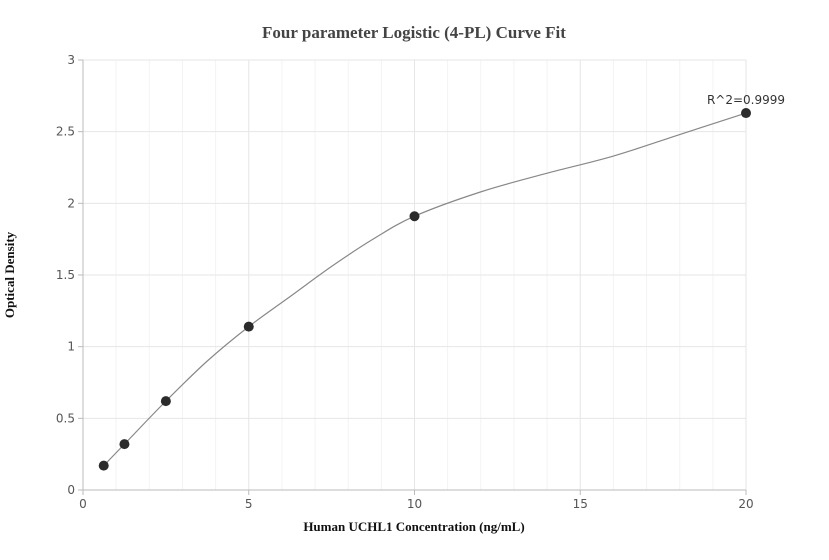 This screenshot has width=829, height=560. What do you see at coordinates (745, 504) in the screenshot?
I see `x-tick-label: 20` at bounding box center [745, 504].